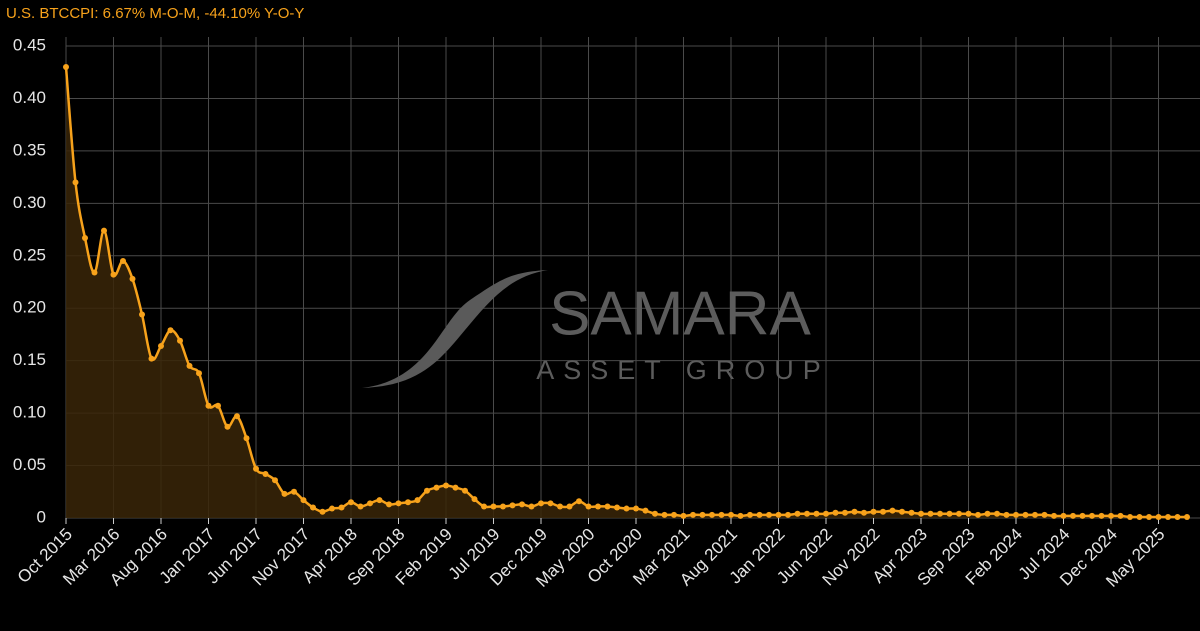 The image size is (1200, 631). I want to click on chart-title: U.S. BTCCPI: 6.67% M-O-M, -44.10% Y-O-Y, so click(155, 13).